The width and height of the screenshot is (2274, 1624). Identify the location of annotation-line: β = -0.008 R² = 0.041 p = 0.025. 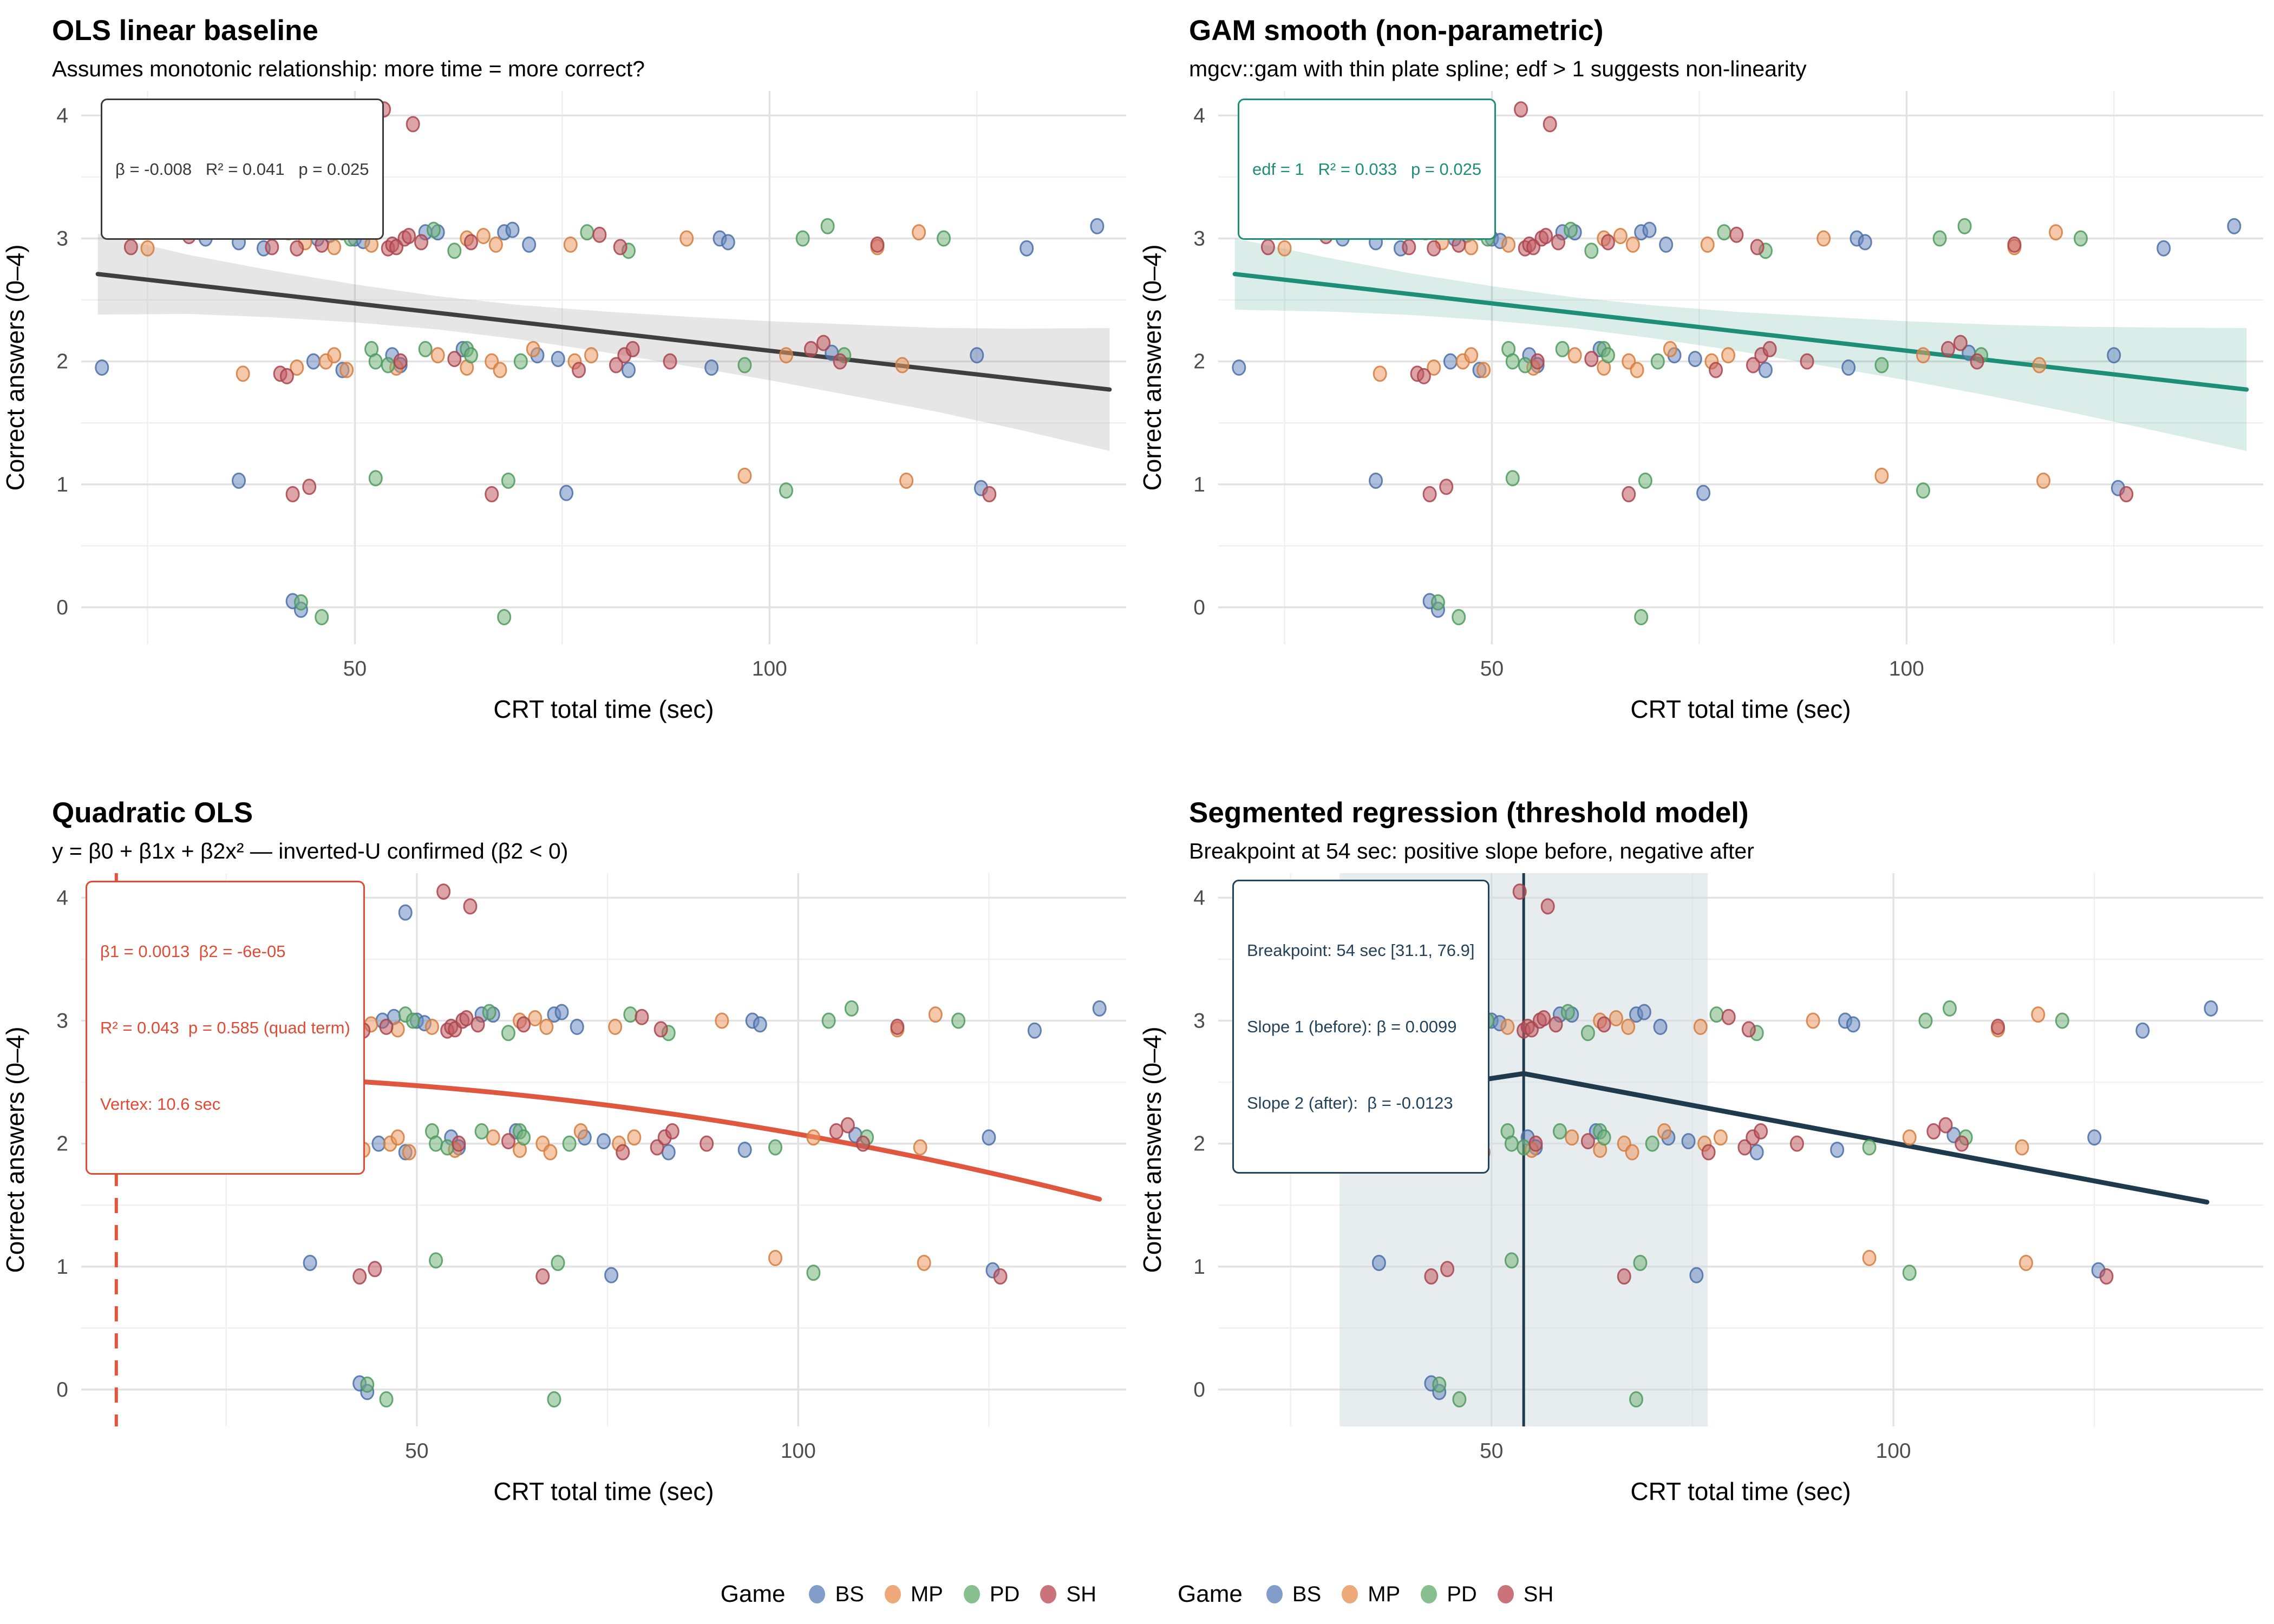
(242, 170).